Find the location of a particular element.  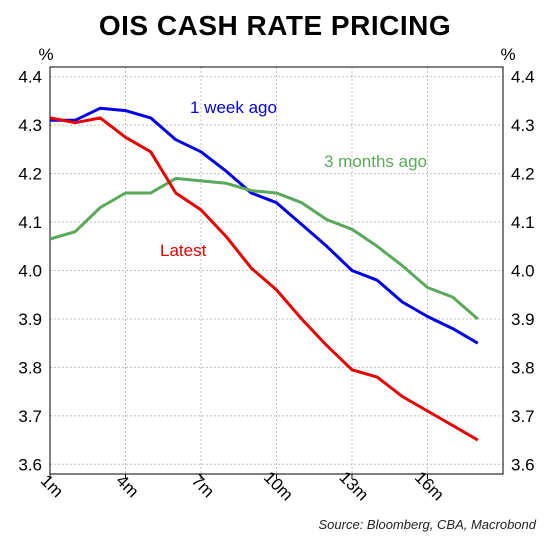

source-note: Source: Bloomberg, CBA, Macrobond is located at coordinates (427, 524).